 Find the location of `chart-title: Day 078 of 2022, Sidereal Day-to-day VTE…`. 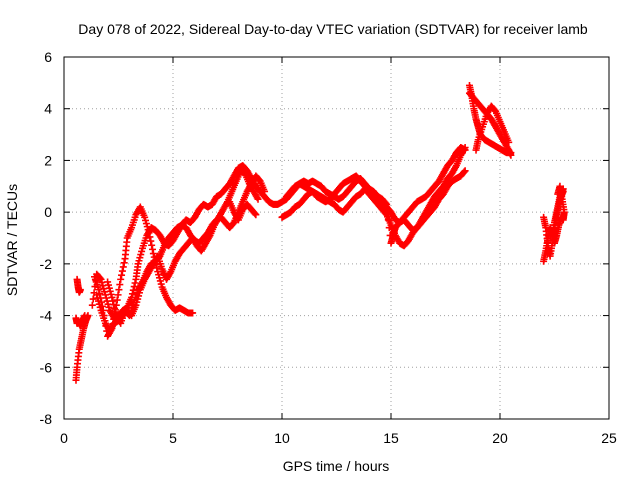

chart-title: Day 078 of 2022, Sidereal Day-to-day VTE… is located at coordinates (333, 29).